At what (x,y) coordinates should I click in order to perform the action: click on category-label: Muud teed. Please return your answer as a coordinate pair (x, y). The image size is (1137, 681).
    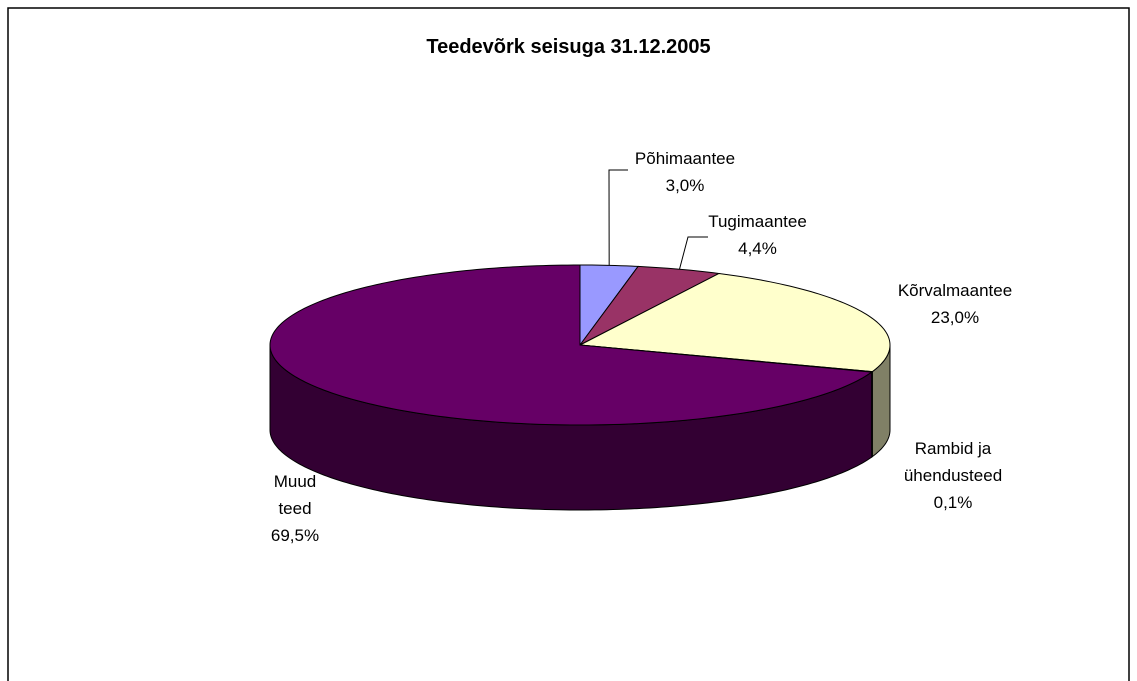
    Looking at the image, I should click on (295, 495).